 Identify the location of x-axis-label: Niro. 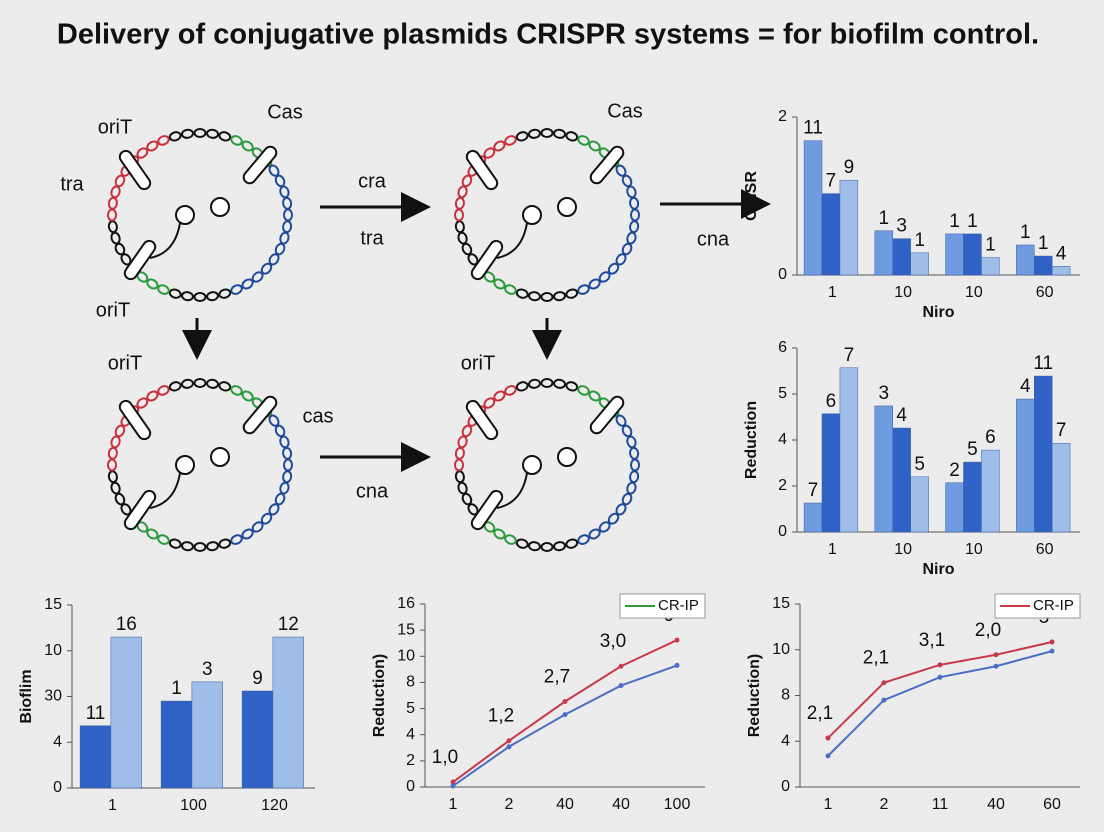
(939, 312).